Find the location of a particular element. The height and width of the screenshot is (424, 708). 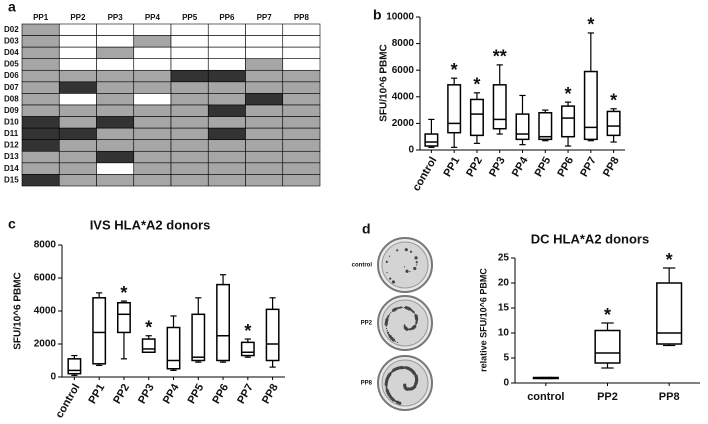

row-label: D03 is located at coordinates (11, 40).